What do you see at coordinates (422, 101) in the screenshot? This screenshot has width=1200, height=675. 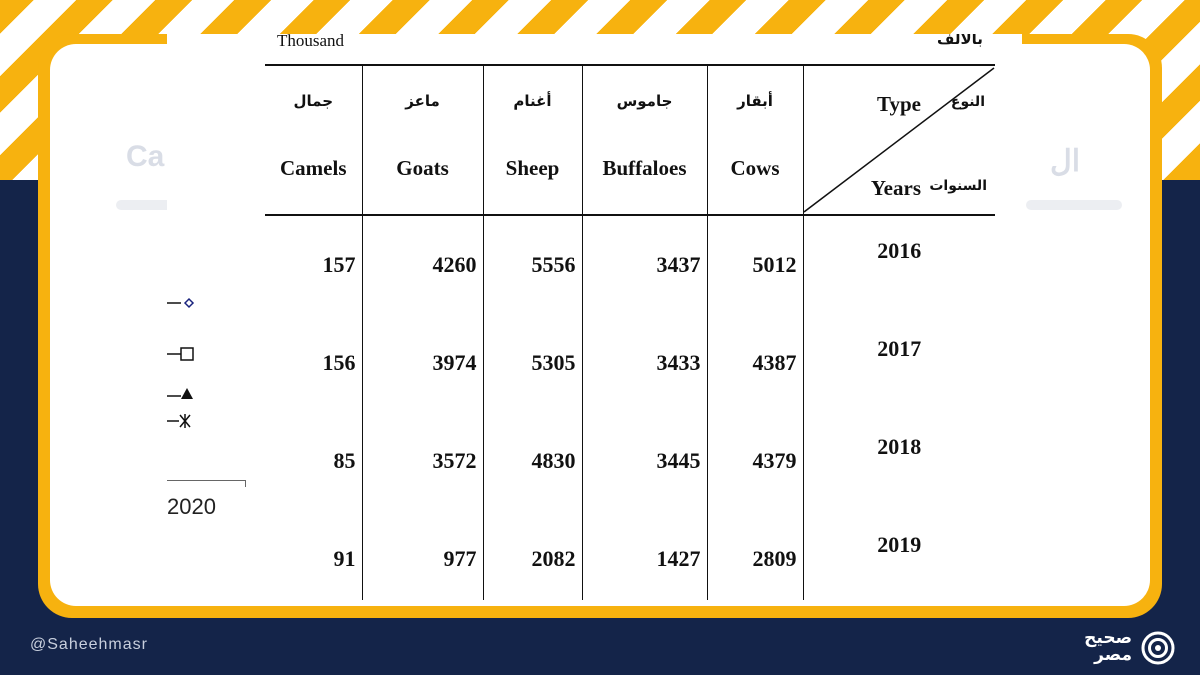 I see `column-header-ar: ماعز` at bounding box center [422, 101].